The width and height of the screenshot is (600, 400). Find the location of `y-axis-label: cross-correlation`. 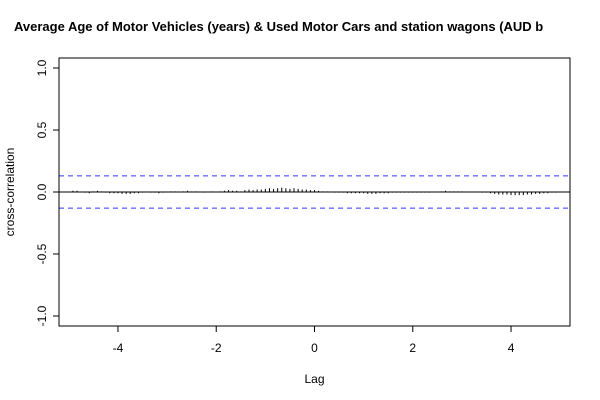

y-axis-label: cross-correlation is located at coordinates (10, 192).